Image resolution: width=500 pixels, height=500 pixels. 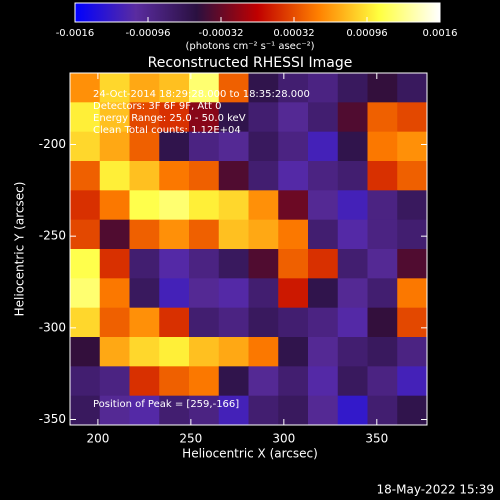 I want to click on annotation: Detectors: 3F 6F 9F, Att 0, so click(x=157, y=106).